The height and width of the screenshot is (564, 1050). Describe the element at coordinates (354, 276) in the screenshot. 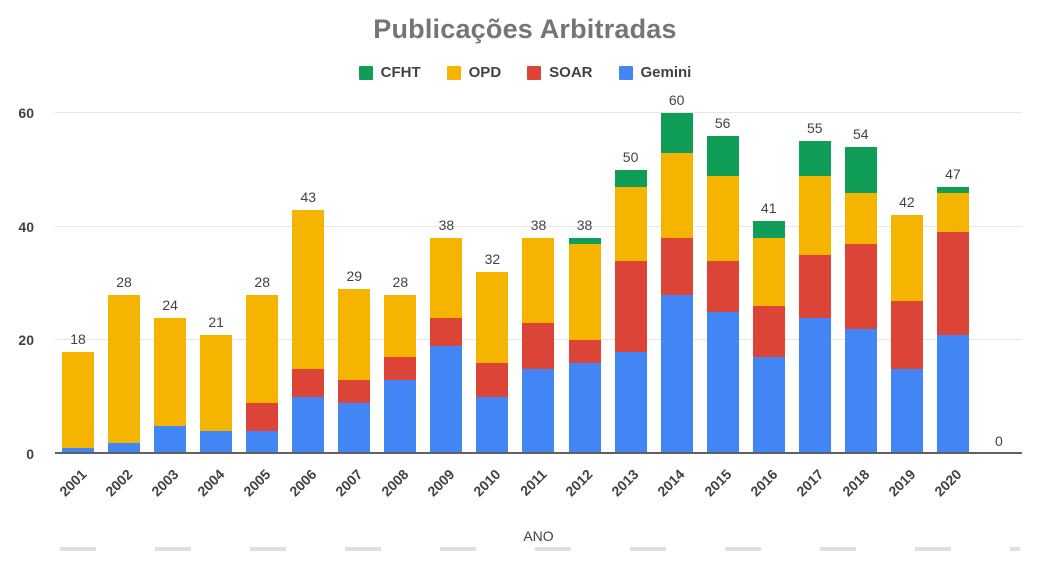

I see `total-label: 29` at that location.